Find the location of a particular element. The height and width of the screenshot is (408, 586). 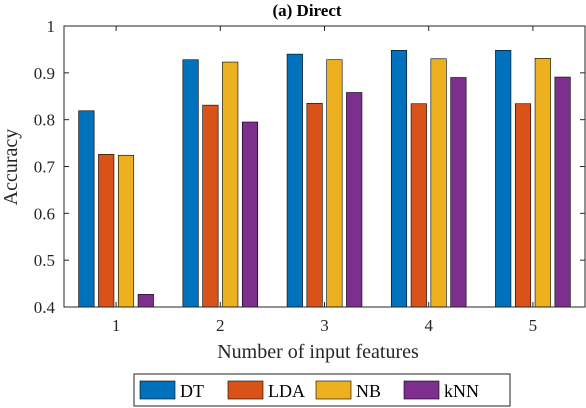

y-tick-label: 0.6 is located at coordinates (44, 213).